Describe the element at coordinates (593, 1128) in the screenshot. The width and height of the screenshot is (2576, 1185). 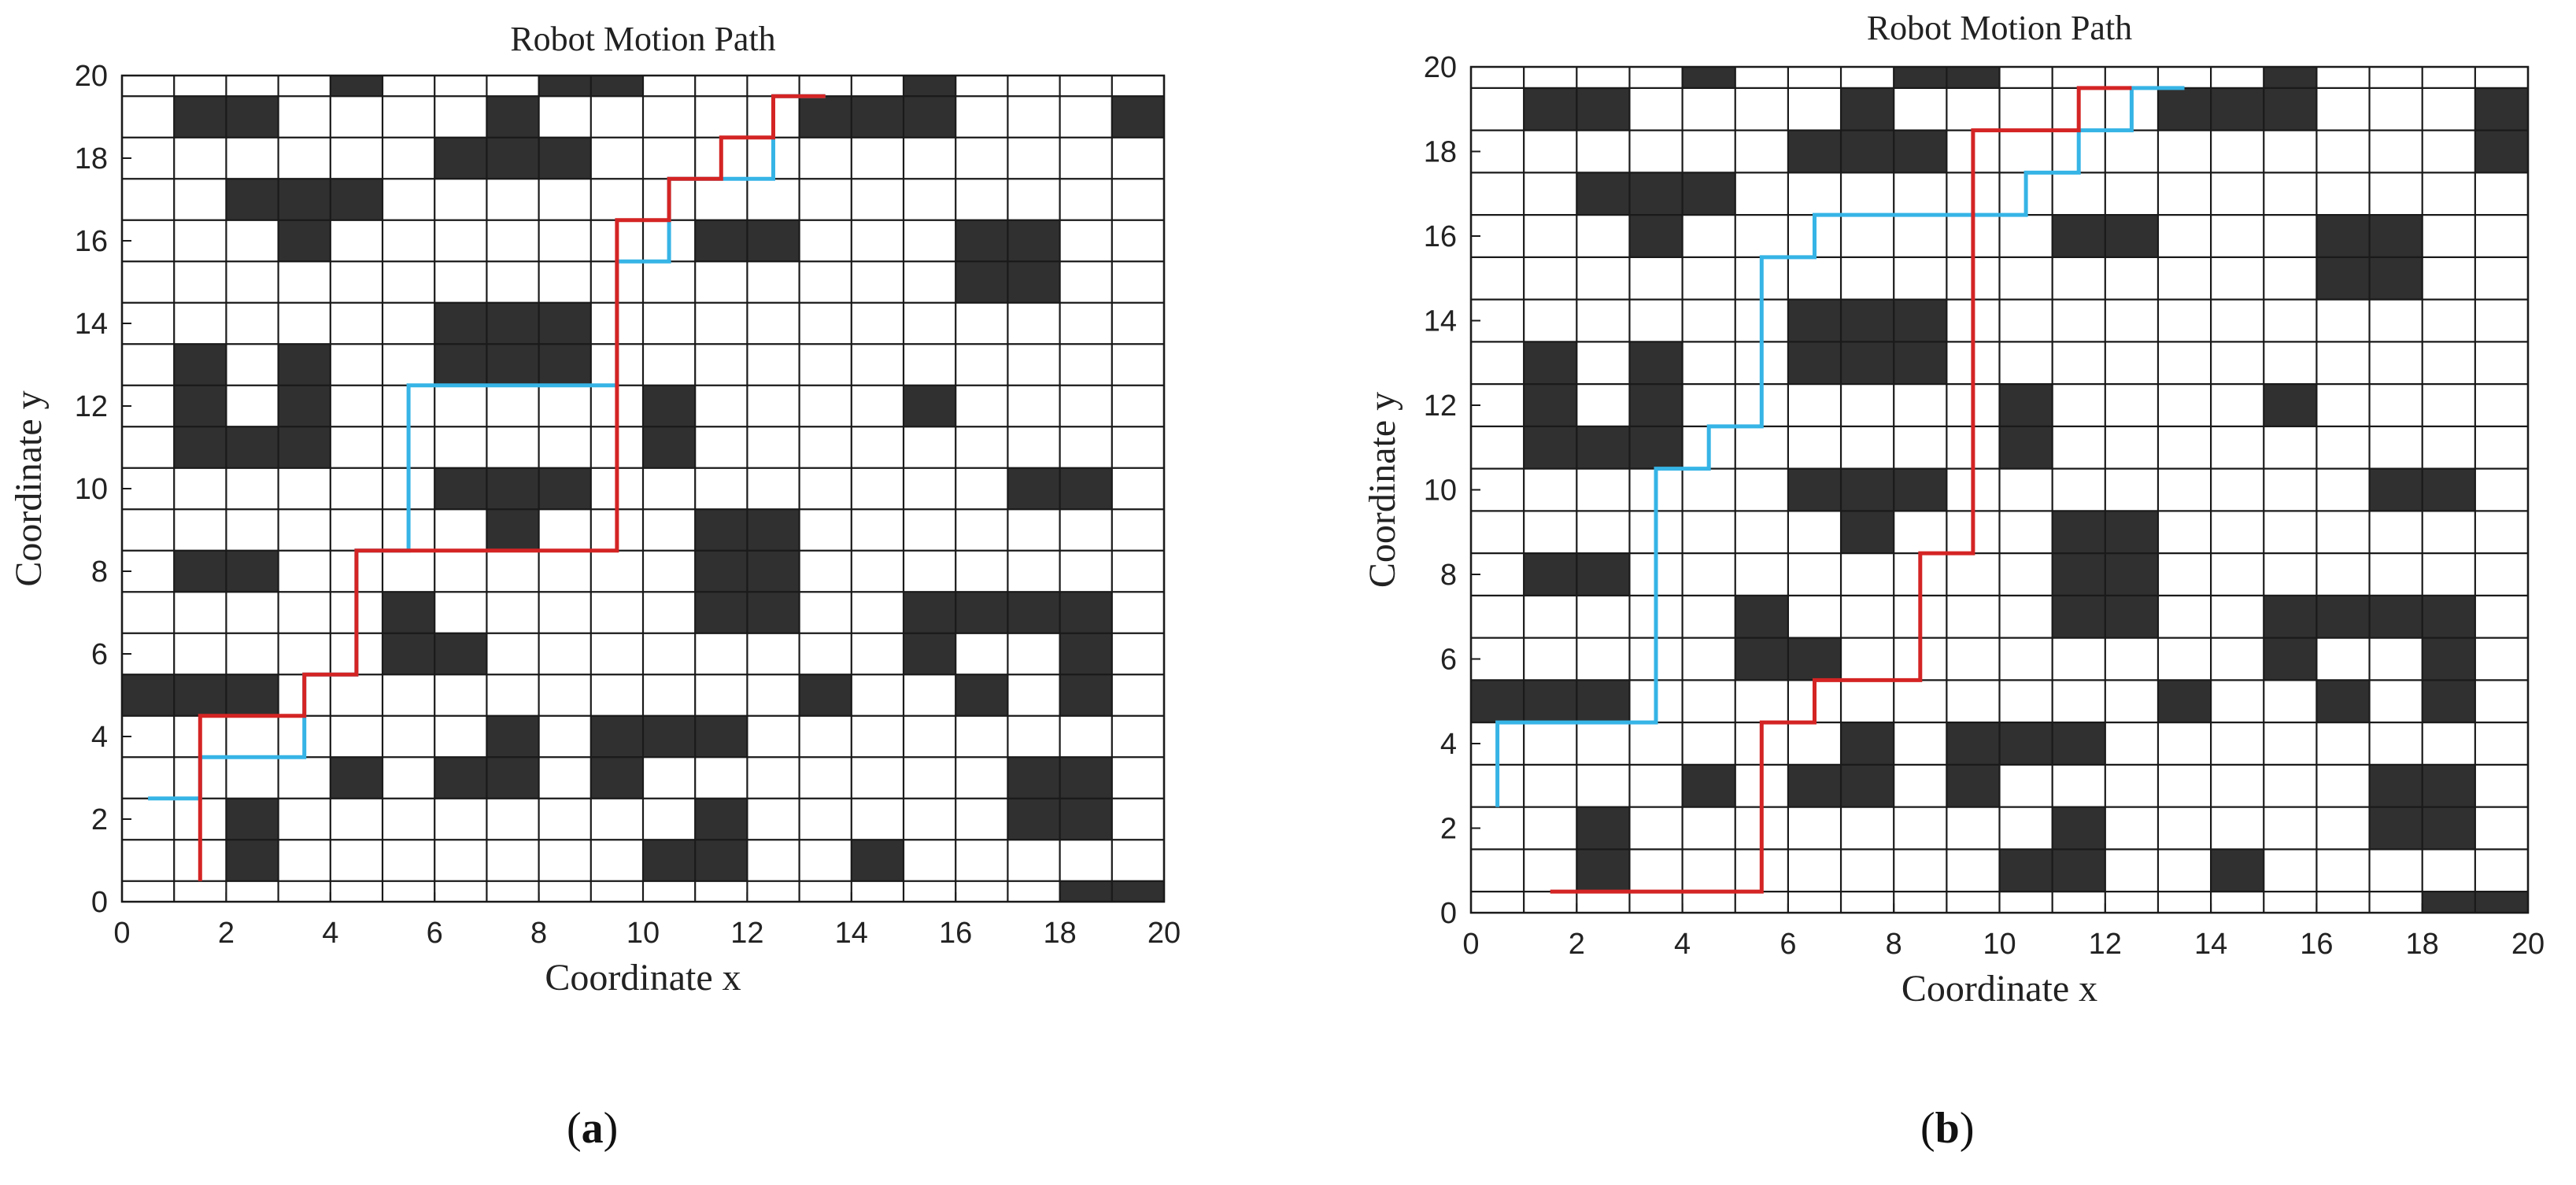
I see `panel-label-a: (a)` at that location.